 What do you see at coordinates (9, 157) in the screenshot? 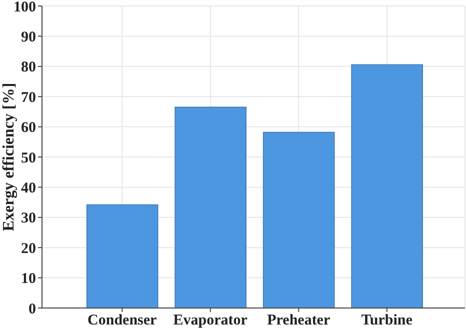
I see `y-axis-title: Exergy efficiency [%]` at bounding box center [9, 157].